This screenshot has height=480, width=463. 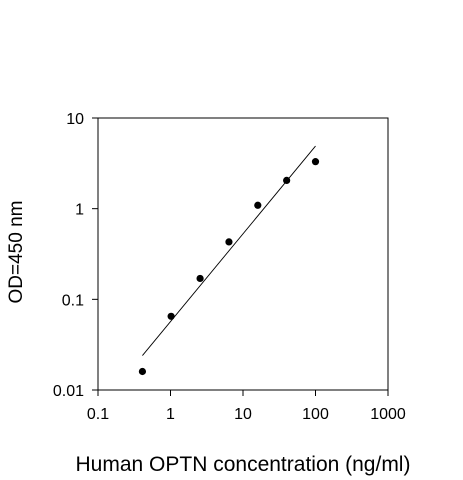 I want to click on y-tick-label: 10, so click(x=75, y=119).